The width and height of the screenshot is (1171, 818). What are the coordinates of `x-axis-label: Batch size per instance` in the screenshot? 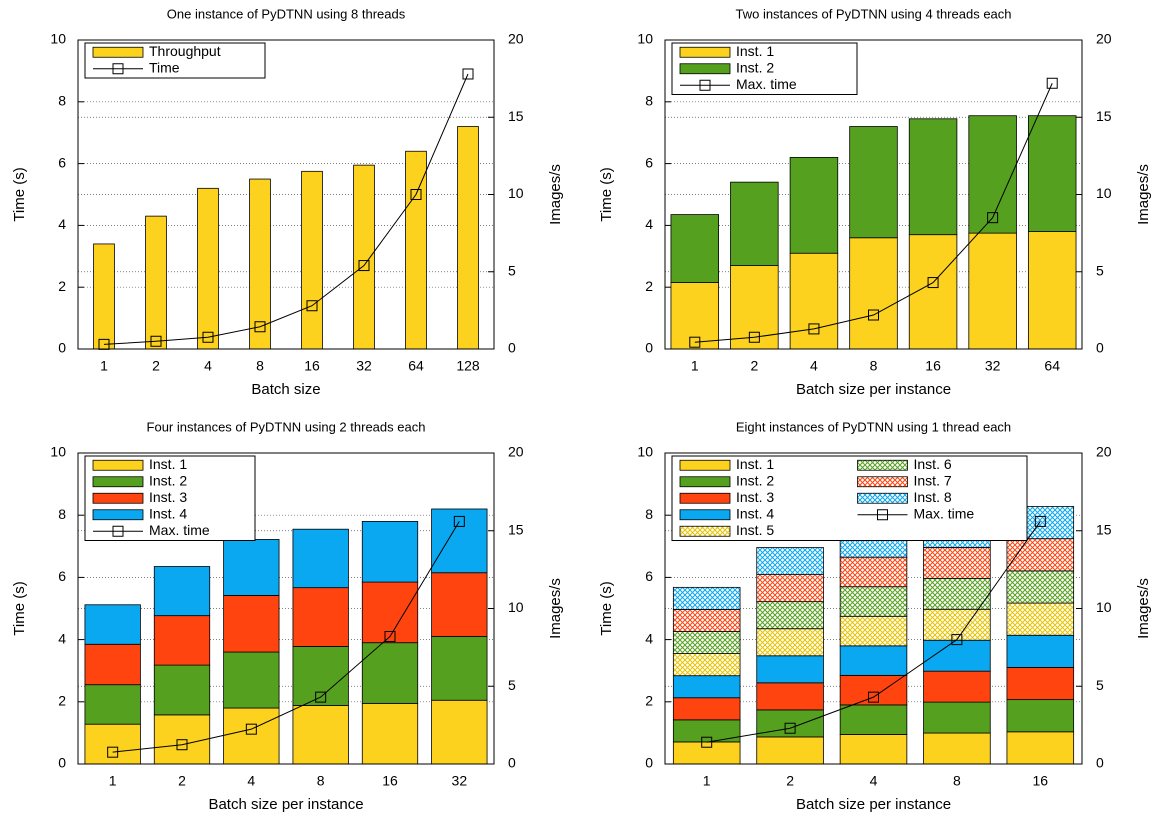 It's located at (873, 804).